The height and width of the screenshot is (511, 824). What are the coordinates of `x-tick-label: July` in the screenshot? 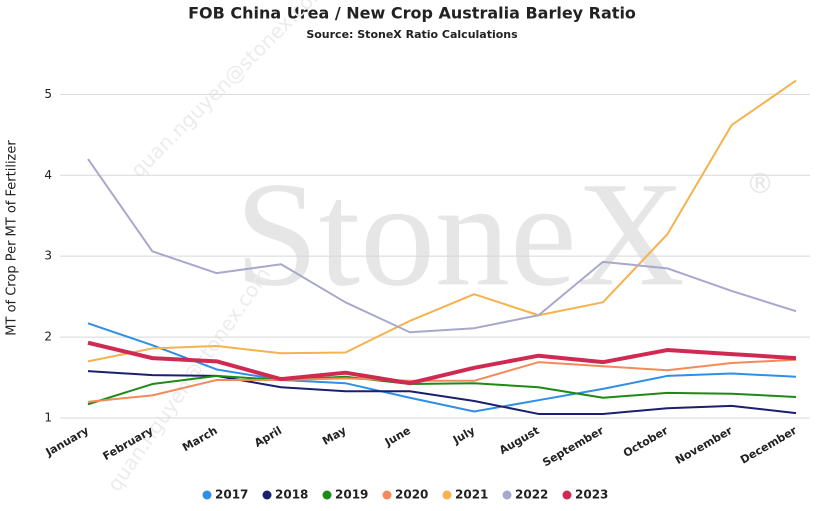 It's located at (463, 435).